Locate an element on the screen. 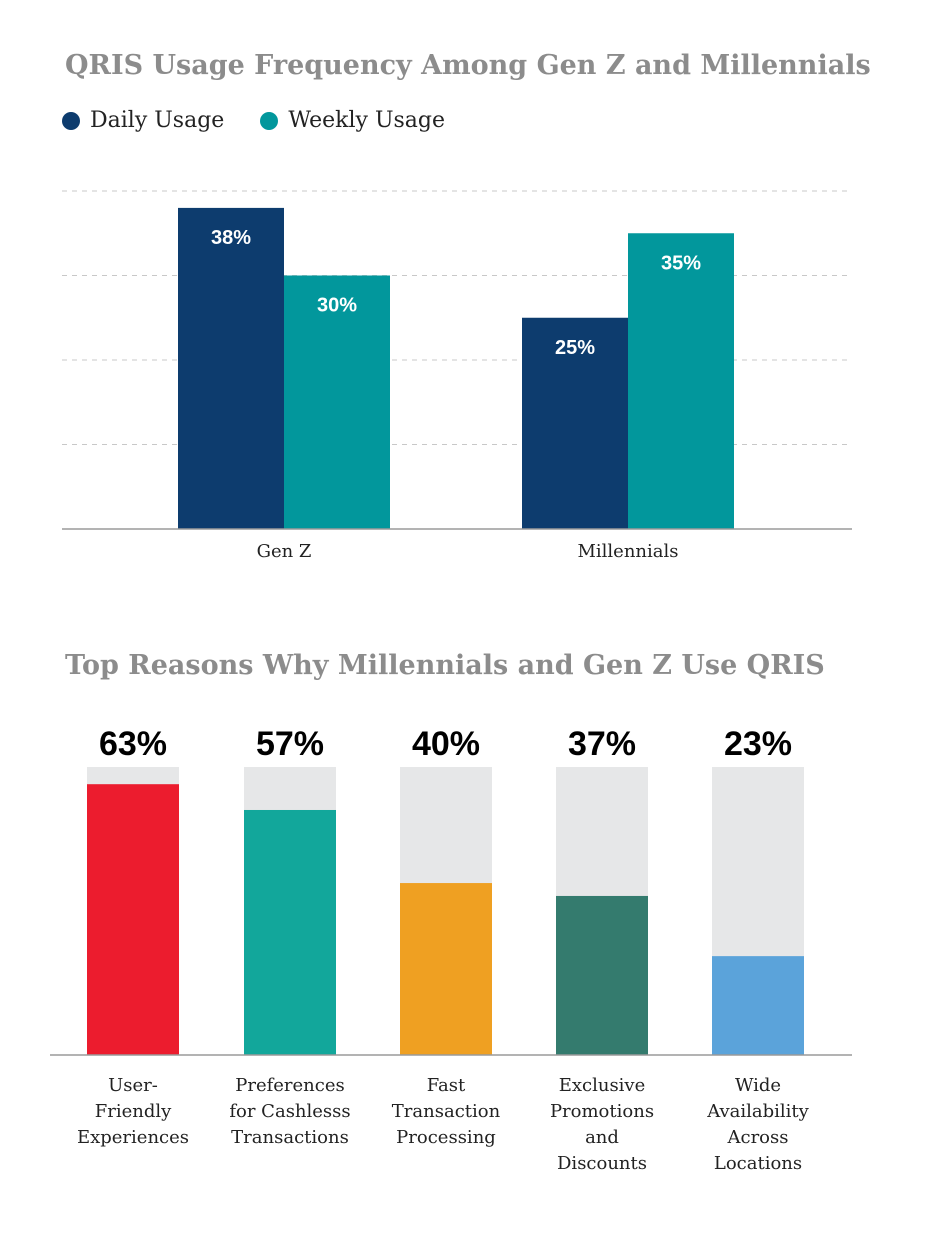  reason-category-label: Fast Transaction Processing is located at coordinates (446, 1111).